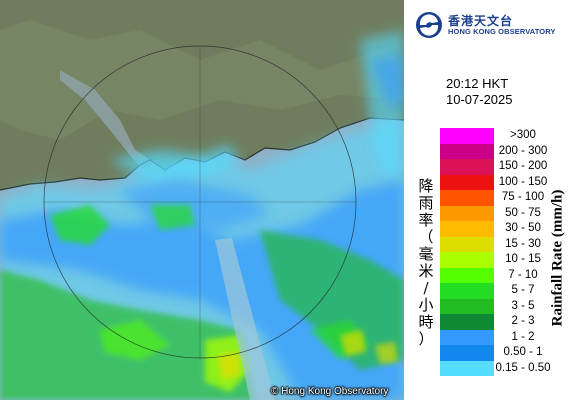 This screenshot has width=577, height=400. Describe the element at coordinates (523, 336) in the screenshot. I see `legend-label: 1 - 2` at that location.